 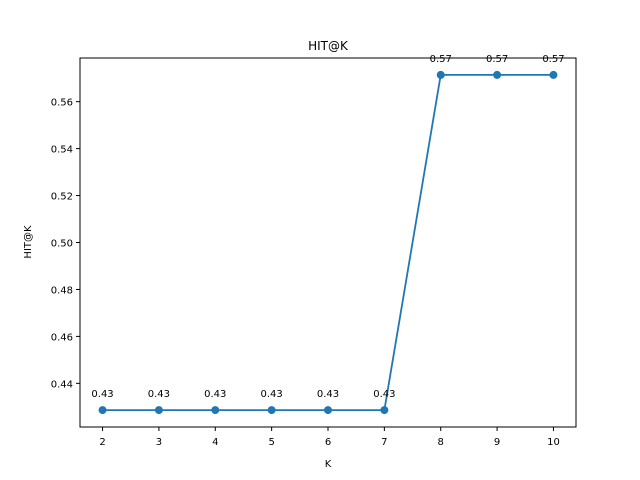 What do you see at coordinates (553, 442) in the screenshot?
I see `x-tick-label: 10` at bounding box center [553, 442].